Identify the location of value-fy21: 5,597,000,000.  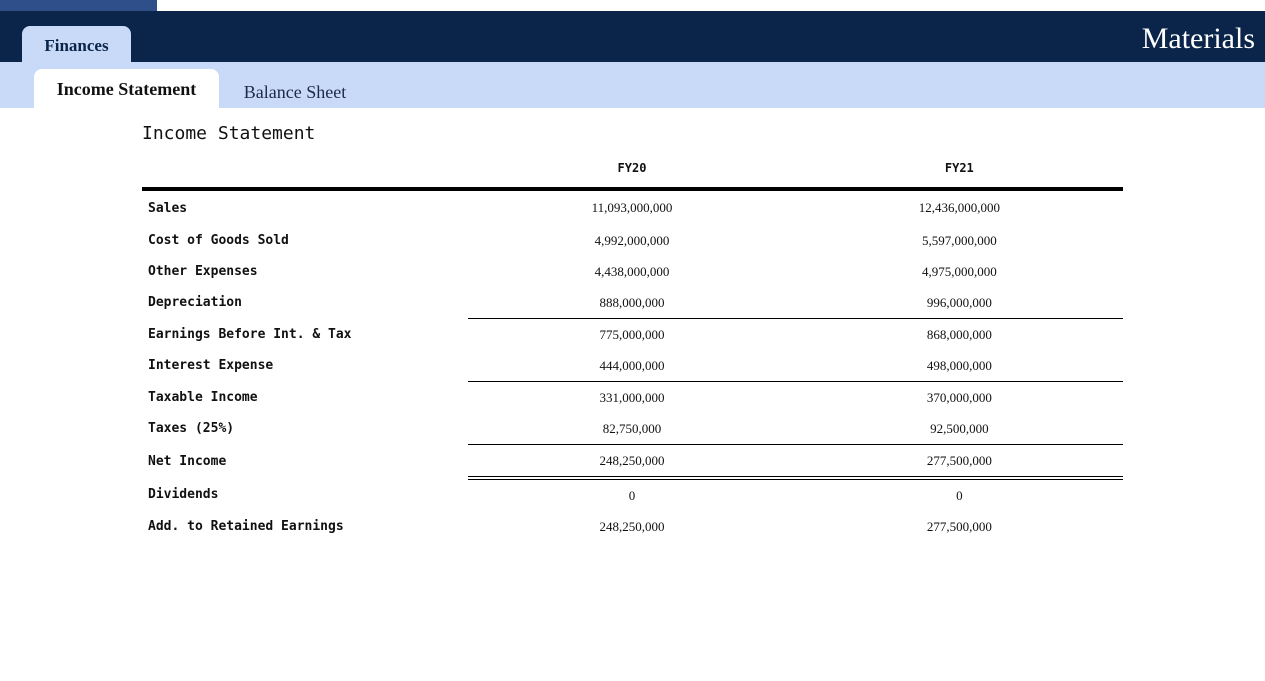
(959, 240).